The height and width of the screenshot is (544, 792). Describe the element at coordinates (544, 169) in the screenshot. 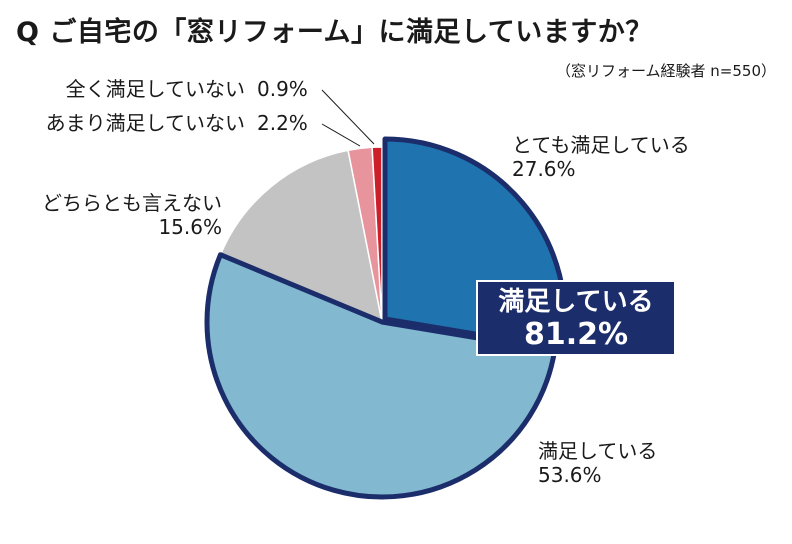

I see `label-very-satisfied-value: 27.6%` at that location.